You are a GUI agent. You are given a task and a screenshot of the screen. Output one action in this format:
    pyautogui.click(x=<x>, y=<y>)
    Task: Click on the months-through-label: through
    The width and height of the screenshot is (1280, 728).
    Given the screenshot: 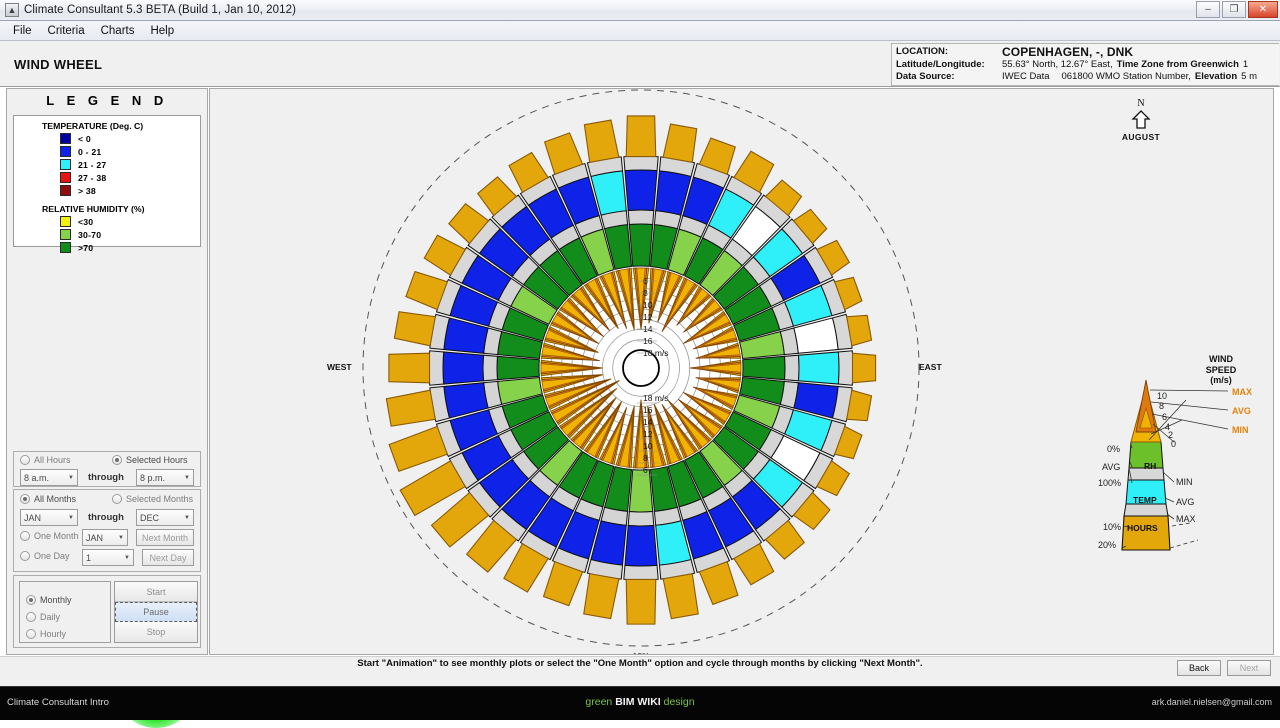 What is the action you would take?
    pyautogui.click(x=106, y=517)
    